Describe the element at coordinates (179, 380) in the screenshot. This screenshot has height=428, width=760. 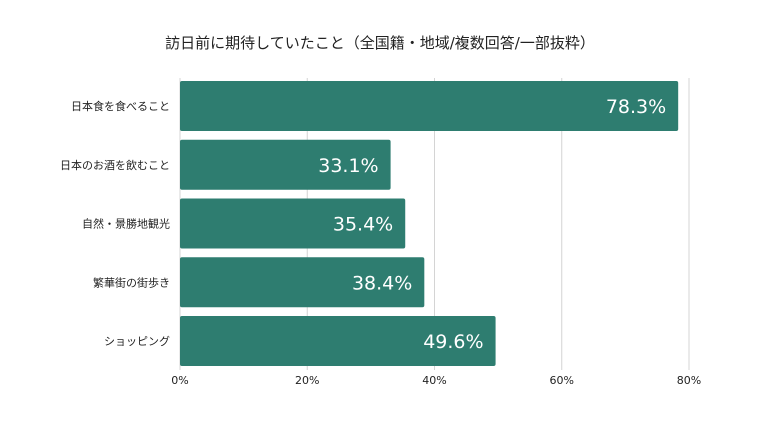
I see `x-tick-label: 0%` at that location.